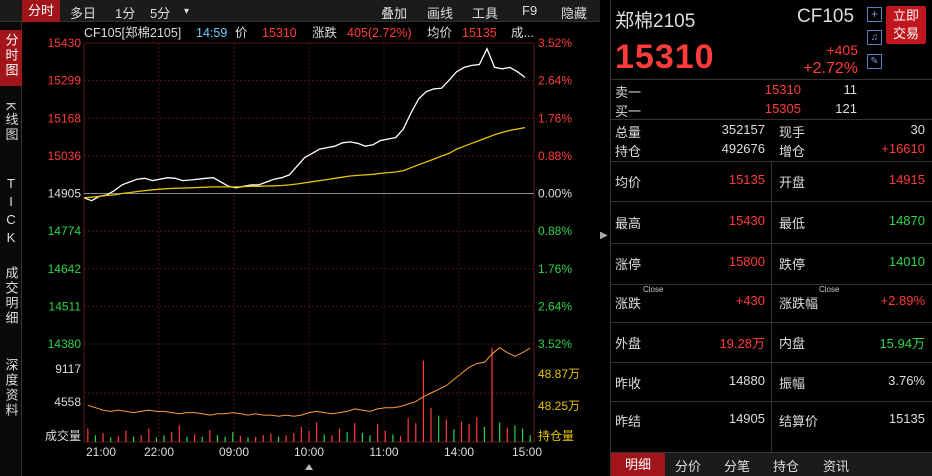 The width and height of the screenshot is (932, 476). I want to click on collapse-panel-arrow-icon: ▶, so click(604, 235).